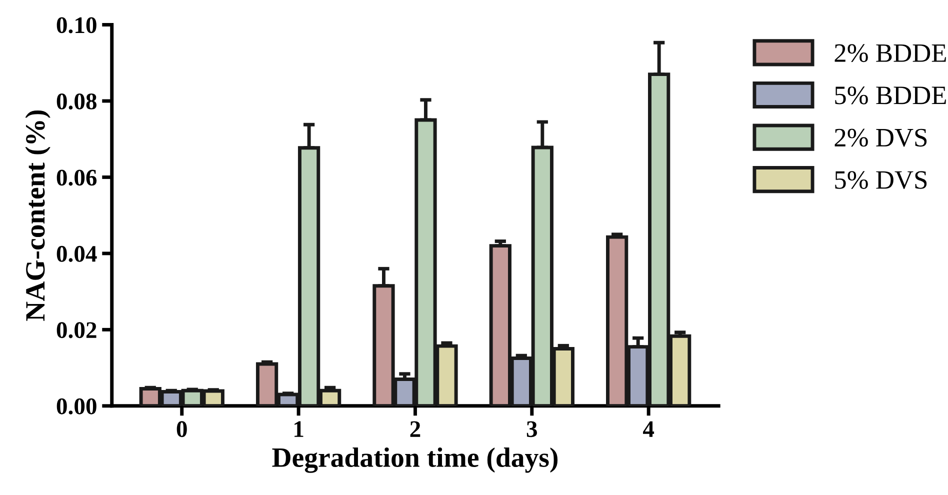  What do you see at coordinates (76, 101) in the screenshot?
I see `y-tick-label: 0.08` at bounding box center [76, 101].